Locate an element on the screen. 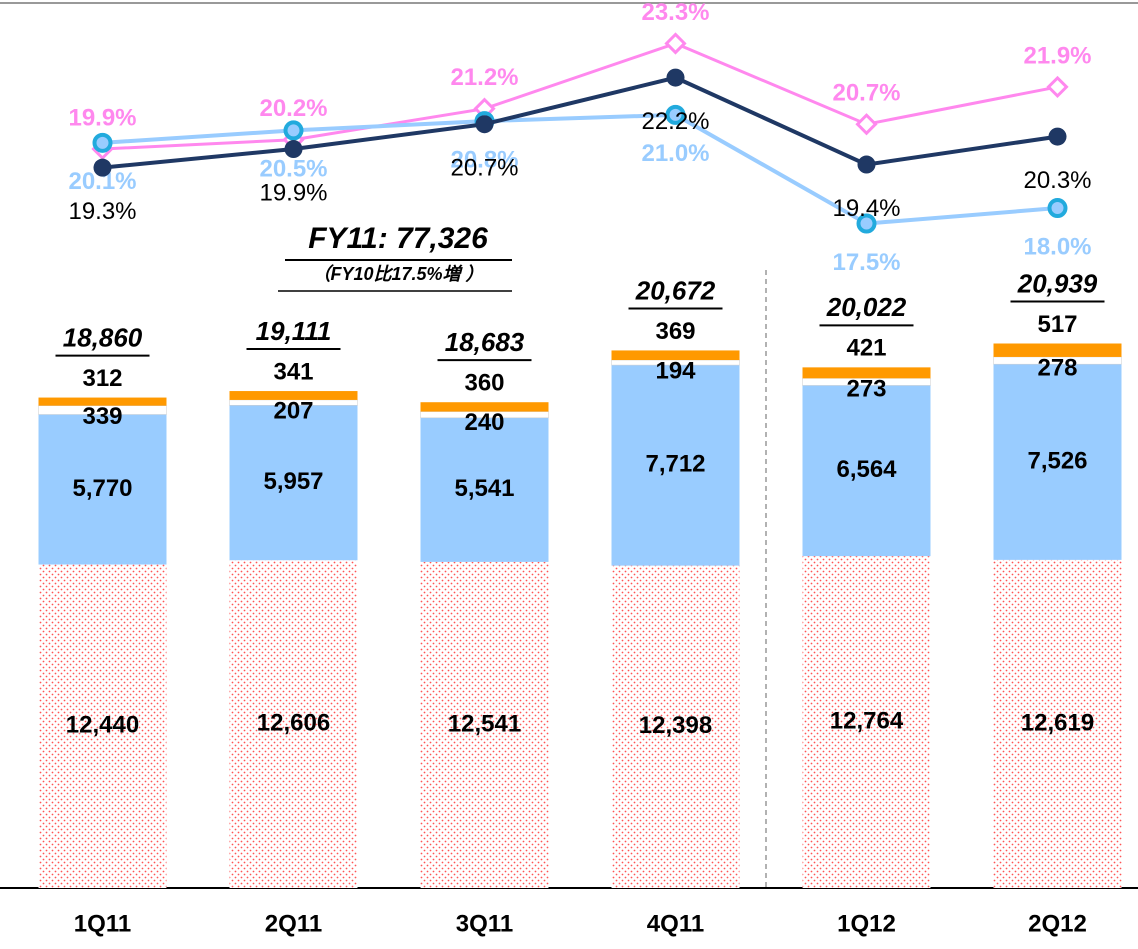 Image resolution: width=1138 pixels, height=949 pixels. value-label: 517 is located at coordinates (1057, 324).